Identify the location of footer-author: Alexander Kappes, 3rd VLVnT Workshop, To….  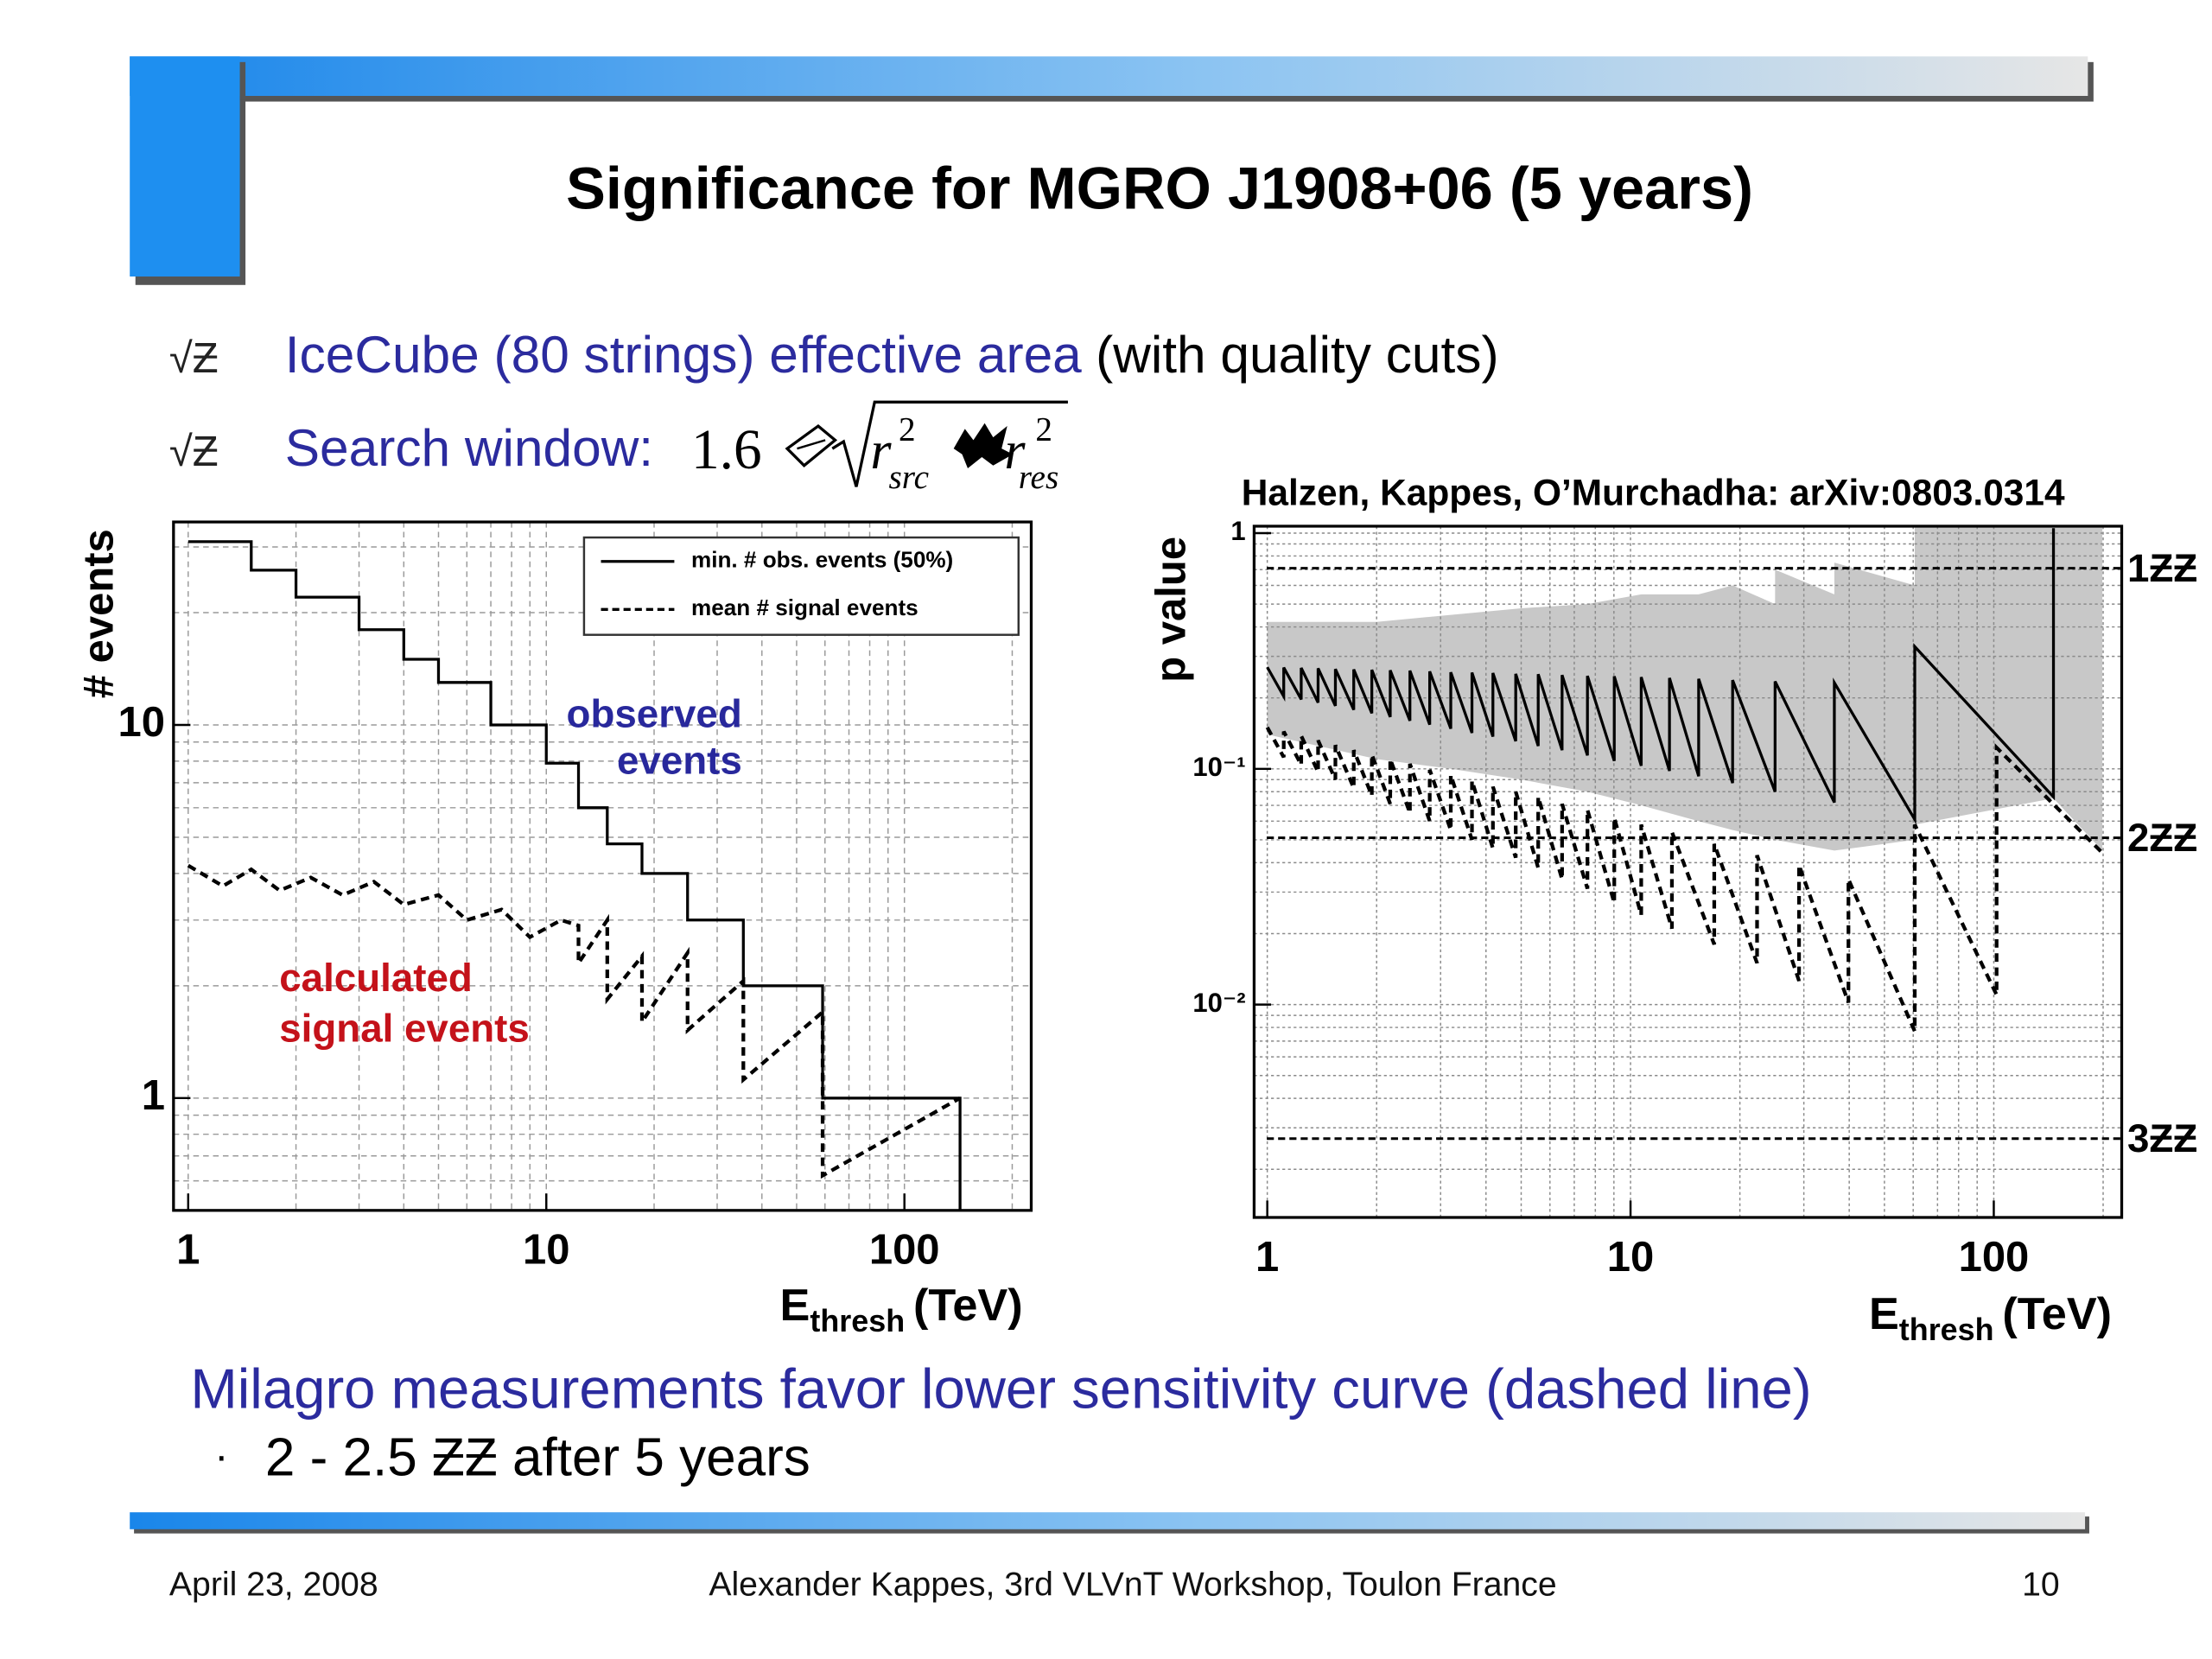
(1132, 1585).